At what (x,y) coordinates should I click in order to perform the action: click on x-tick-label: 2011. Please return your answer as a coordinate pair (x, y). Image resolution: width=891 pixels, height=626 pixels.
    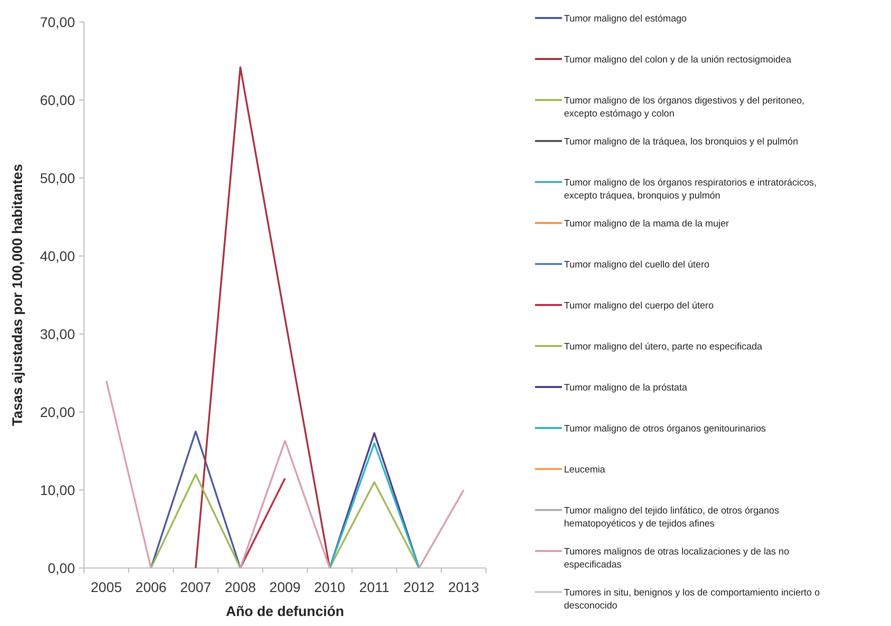
    Looking at the image, I should click on (374, 587).